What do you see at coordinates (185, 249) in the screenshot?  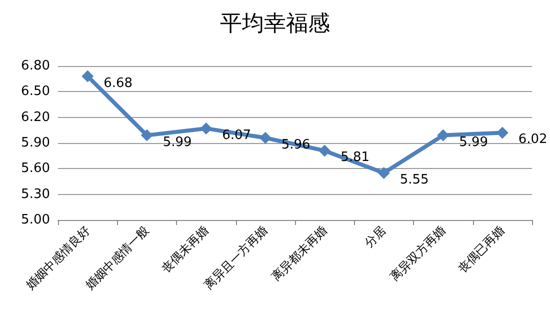 I see `x-tick-label: 丧偶未再婚` at bounding box center [185, 249].